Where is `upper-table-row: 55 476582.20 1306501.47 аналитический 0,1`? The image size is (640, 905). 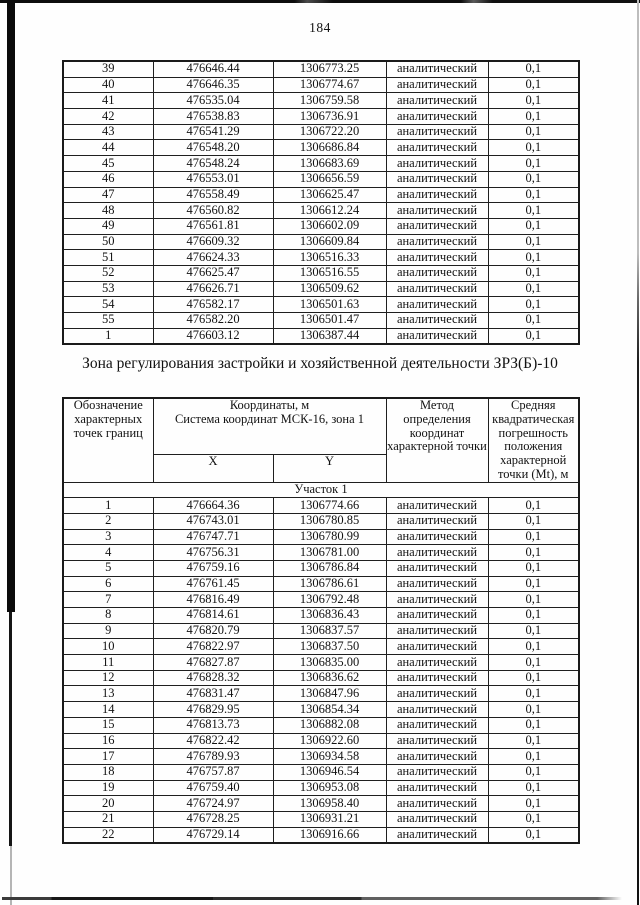
upper-table-row: 55 476582.20 1306501.47 аналитический 0,1 is located at coordinates (321, 320).